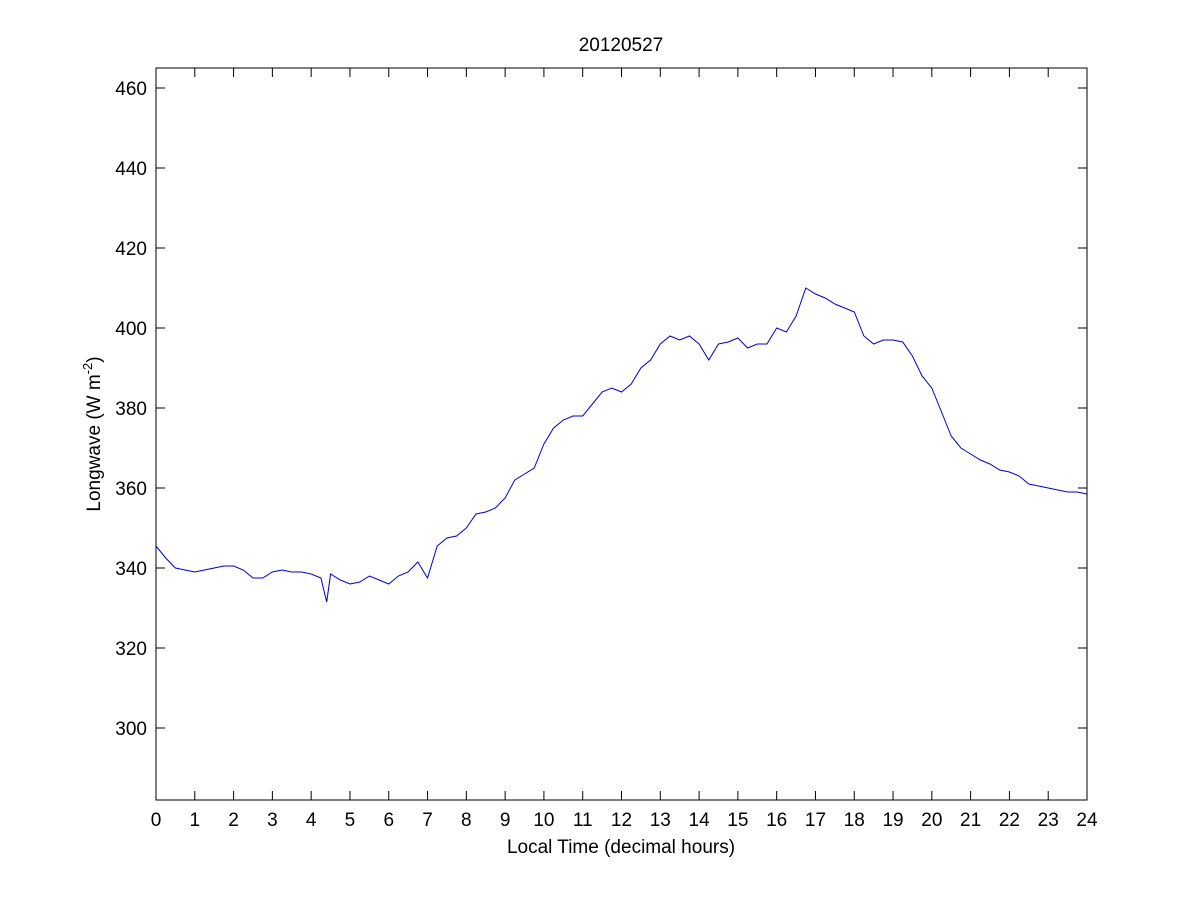 This screenshot has width=1201, height=900. What do you see at coordinates (350, 820) in the screenshot?
I see `x-tick-label: 5` at bounding box center [350, 820].